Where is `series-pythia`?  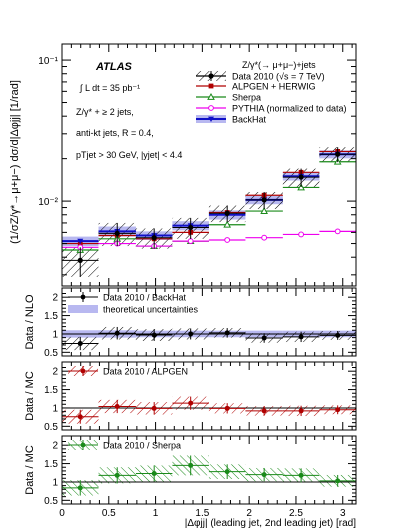
series-pythia is located at coordinates (209, 239).